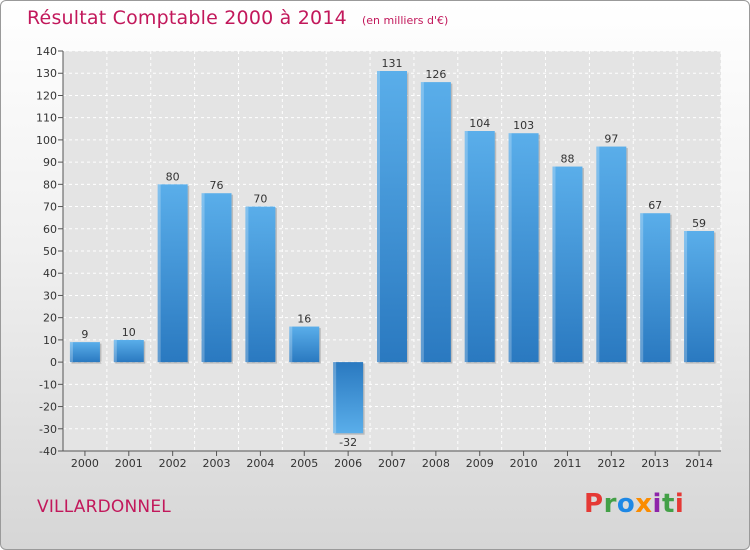  Describe the element at coordinates (435, 74) in the screenshot. I see `data-label: 126` at that location.